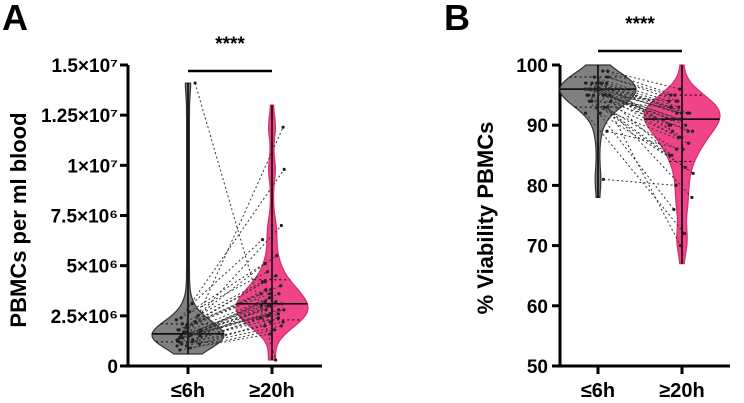 The image size is (744, 403). I want to click on y-tick-label: 1.5×10⁷, so click(85, 66).